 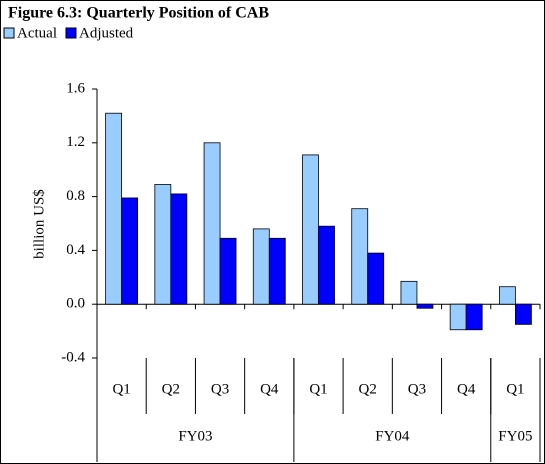 I want to click on chart-title: Figure 6.3: Quarterly Position of CAB, so click(x=138, y=13).